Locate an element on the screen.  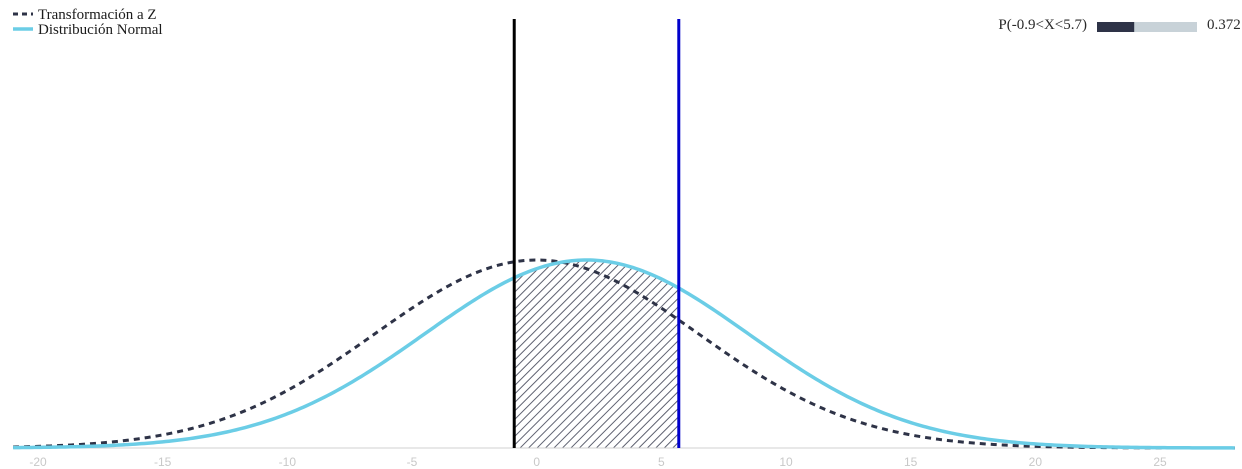
x-tick-label: -5 is located at coordinates (412, 462).